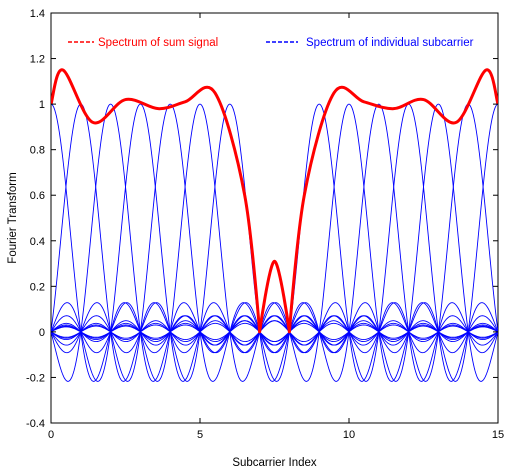 The width and height of the screenshot is (507, 473). I want to click on y-tick-label: 0.6, so click(37, 196).